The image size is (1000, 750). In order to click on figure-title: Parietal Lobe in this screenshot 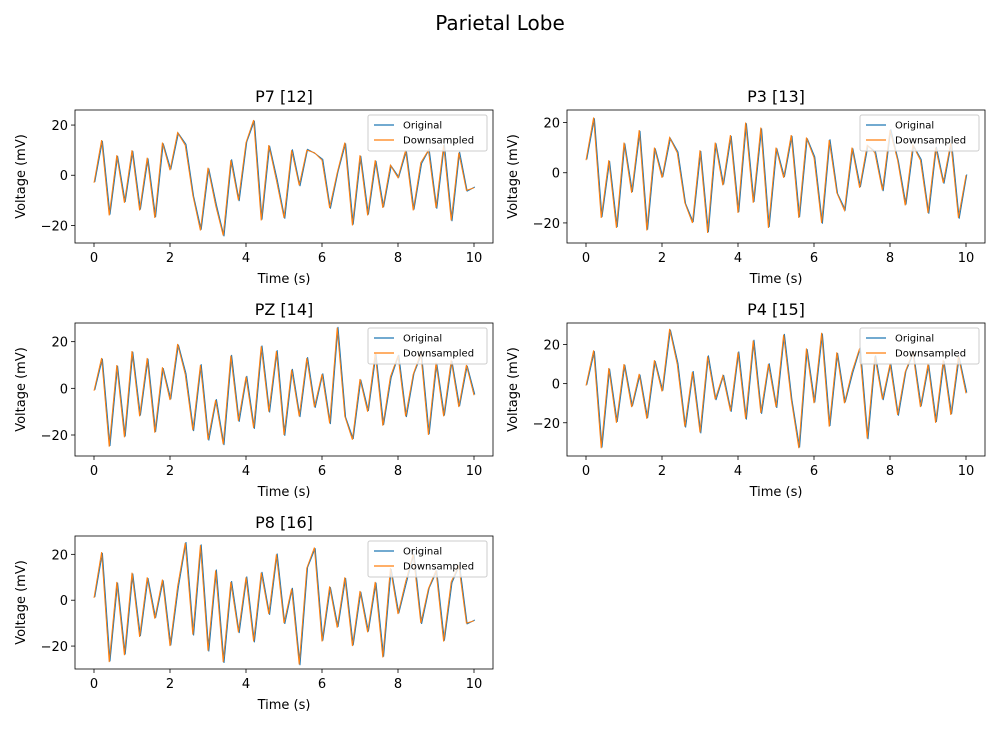, I will do `click(500, 23)`.